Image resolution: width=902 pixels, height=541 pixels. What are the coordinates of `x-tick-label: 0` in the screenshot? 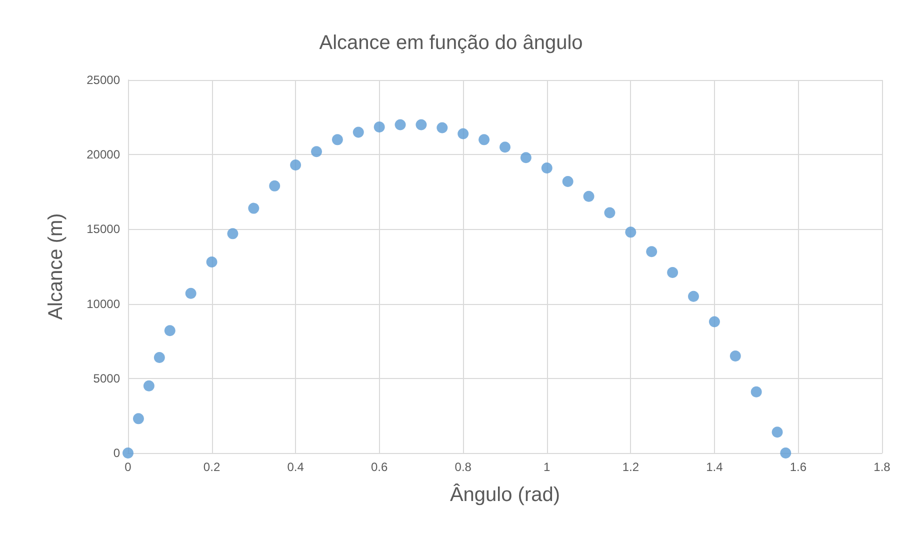 It's located at (128, 467).